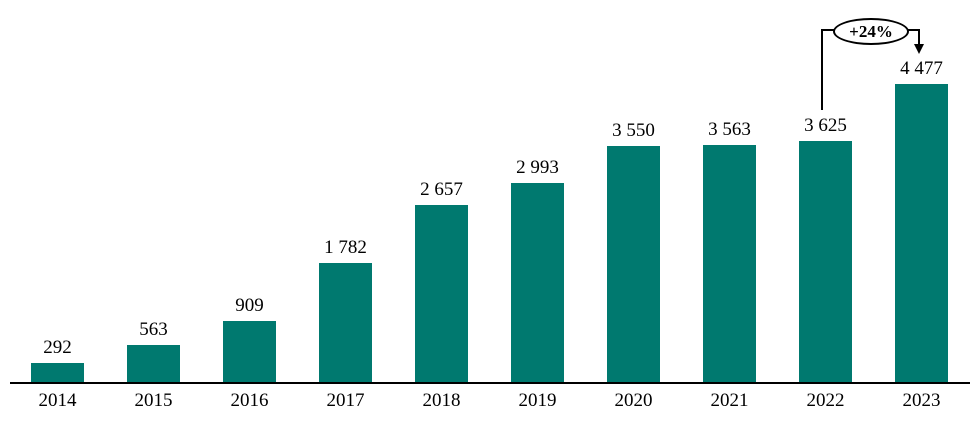  What do you see at coordinates (537, 400) in the screenshot?
I see `x-axis-tick-label: 2019` at bounding box center [537, 400].